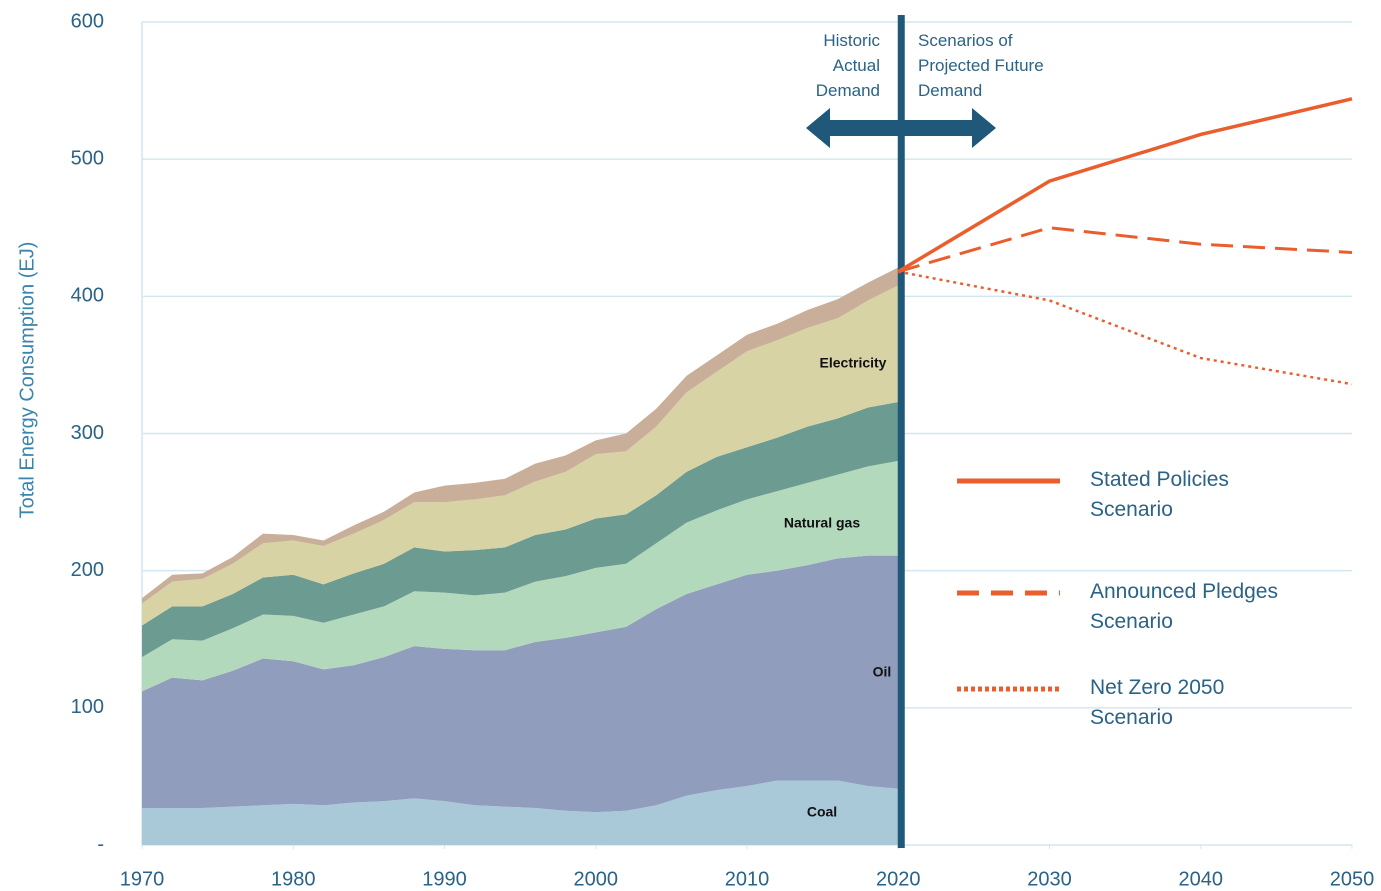  Describe the element at coordinates (1201, 879) in the screenshot. I see `x-tick-label: 2040` at that location.